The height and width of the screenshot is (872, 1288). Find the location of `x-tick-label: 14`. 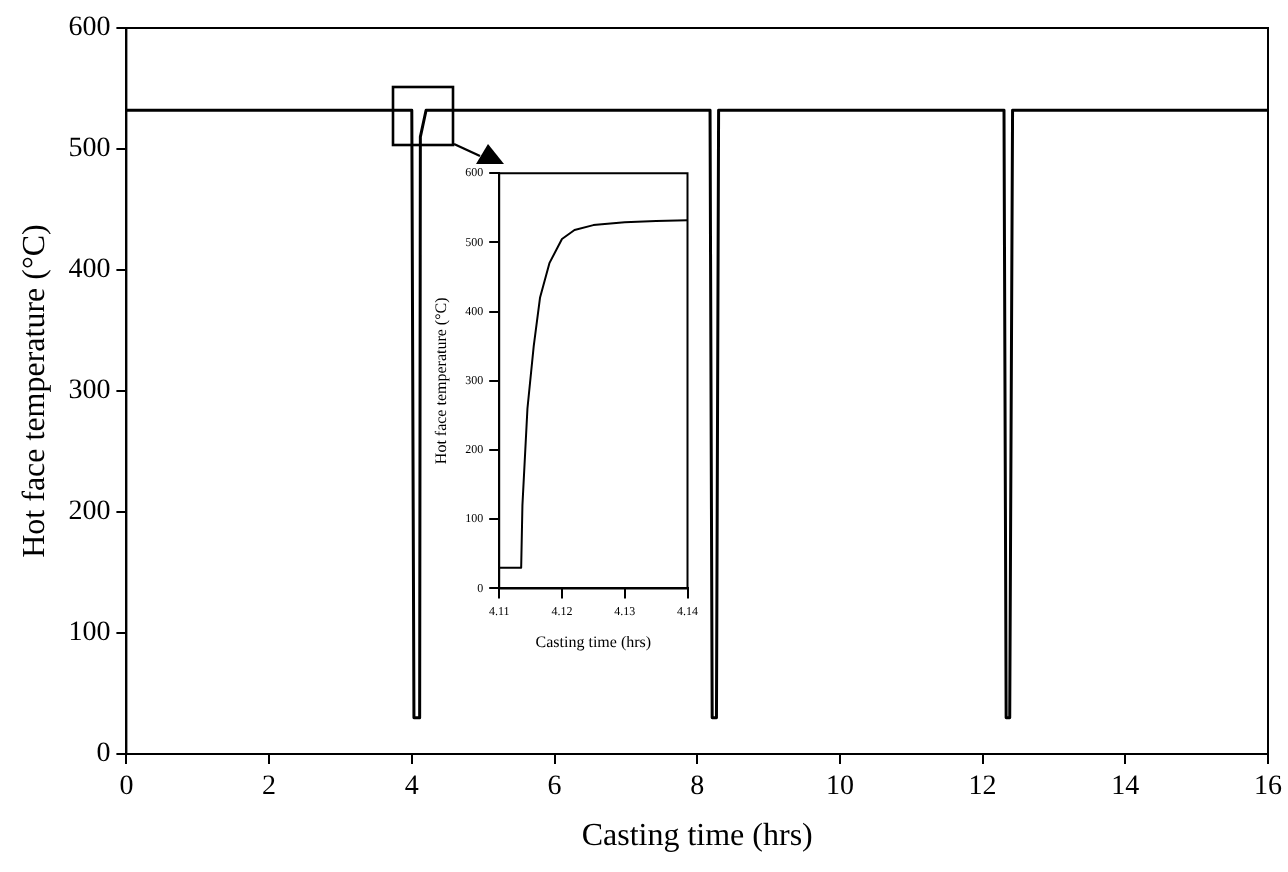

x-tick-label: 14 is located at coordinates (1125, 787).